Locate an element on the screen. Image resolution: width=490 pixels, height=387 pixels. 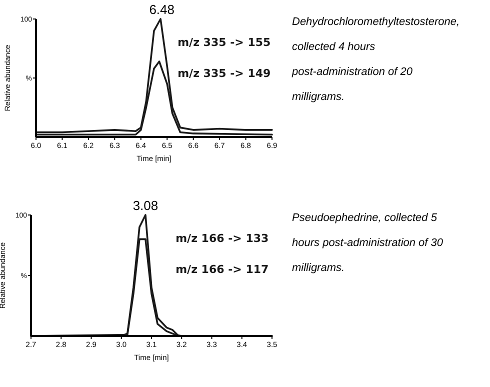
series-label: m/z 335 -> 155 is located at coordinates (224, 42).